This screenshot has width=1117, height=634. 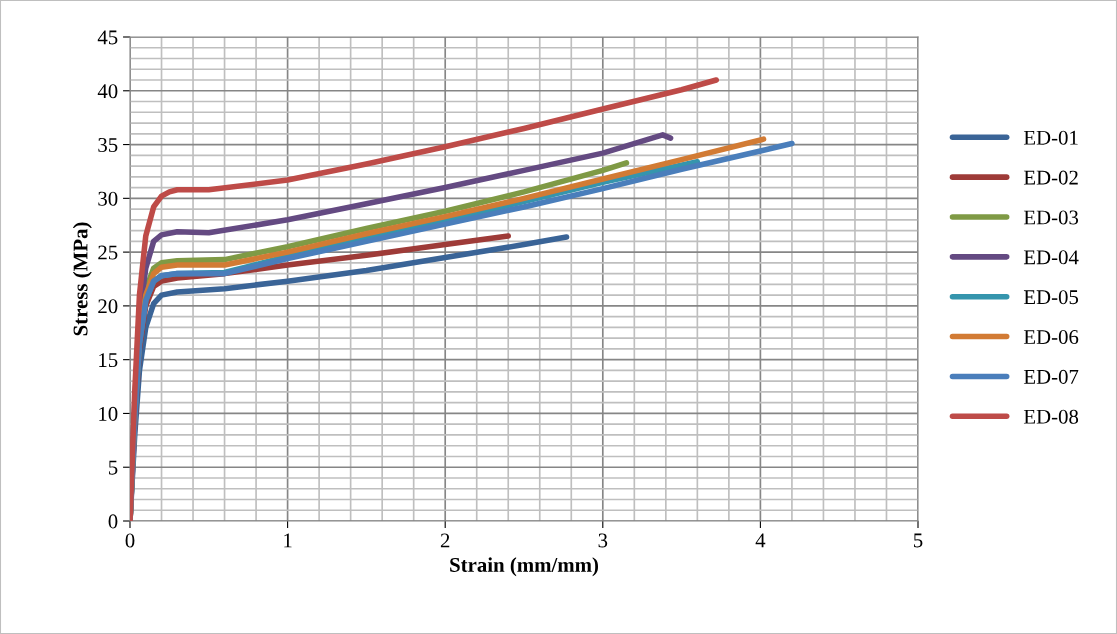 What do you see at coordinates (130, 540) in the screenshot?
I see `x-tick-label: 0` at bounding box center [130, 540].